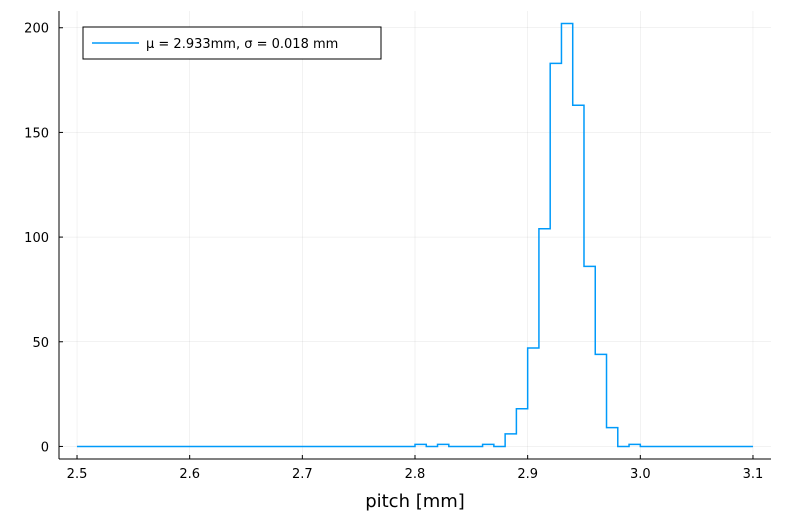 This screenshot has height=519, width=799. I want to click on legend: μ = 2.933mm, σ = 0.018 mm, so click(232, 43).